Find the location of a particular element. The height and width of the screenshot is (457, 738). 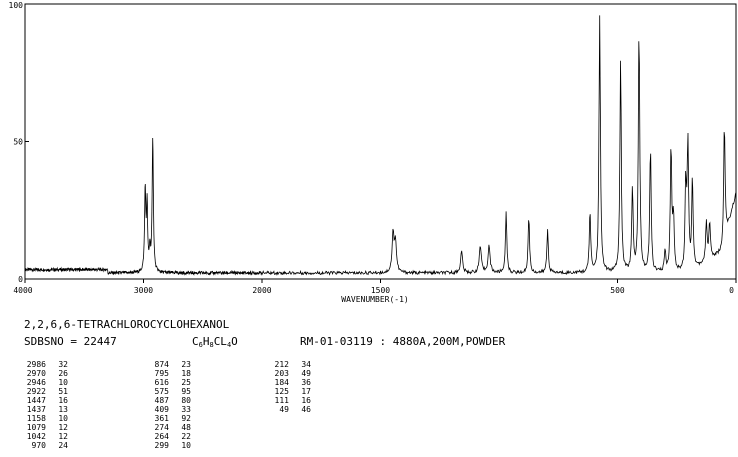

peak-table-row: 575 95 is located at coordinates (168, 391).